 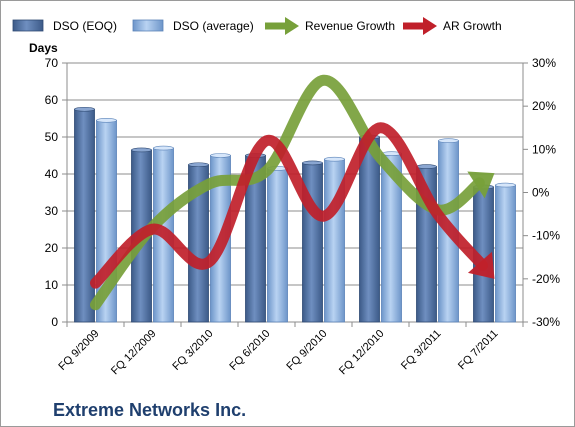 What do you see at coordinates (149, 410) in the screenshot?
I see `company-name: Extreme Networks Inc.` at bounding box center [149, 410].